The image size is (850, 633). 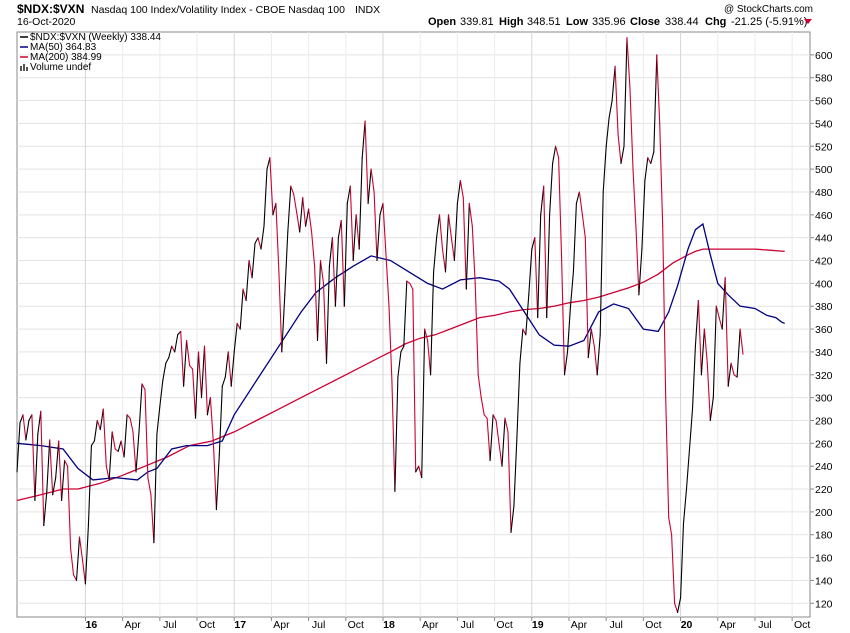 I want to click on brand-label: @ StockCharts.com, so click(x=768, y=9).